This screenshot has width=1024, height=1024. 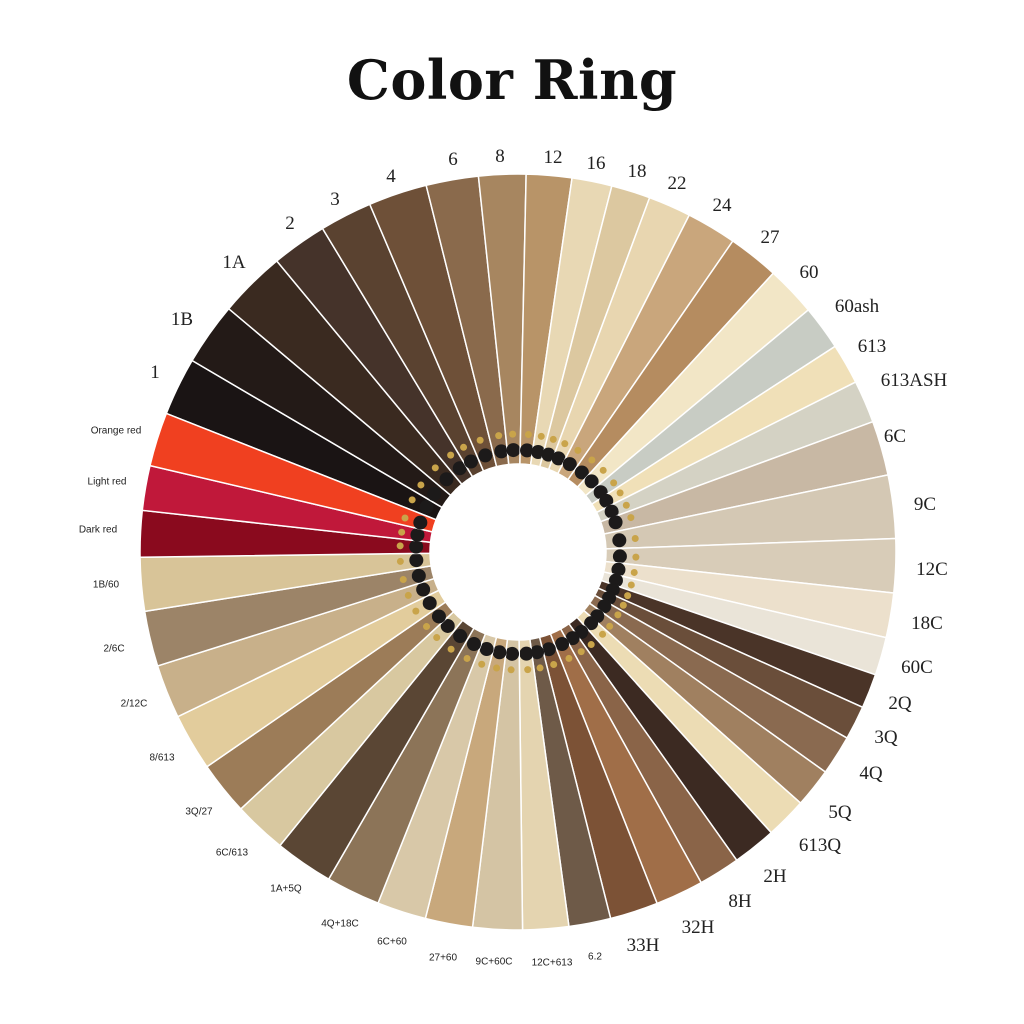 What do you see at coordinates (553, 157) in the screenshot?
I see `swatch-label: 12` at bounding box center [553, 157].